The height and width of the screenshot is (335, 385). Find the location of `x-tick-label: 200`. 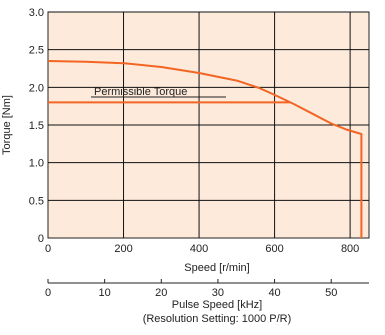

x-tick-label: 200 is located at coordinates (123, 249).